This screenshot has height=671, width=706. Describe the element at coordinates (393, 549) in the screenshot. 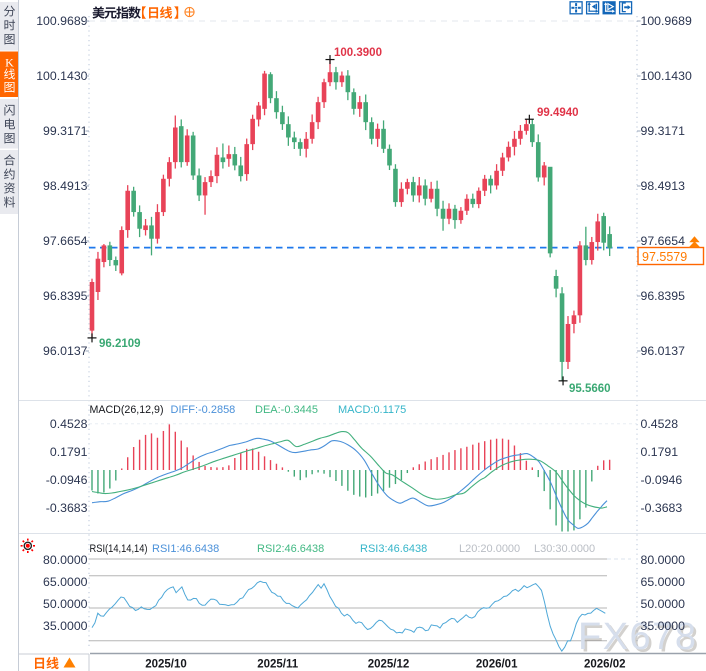

I see `svg-text: RSI3:46.6438` at that location.